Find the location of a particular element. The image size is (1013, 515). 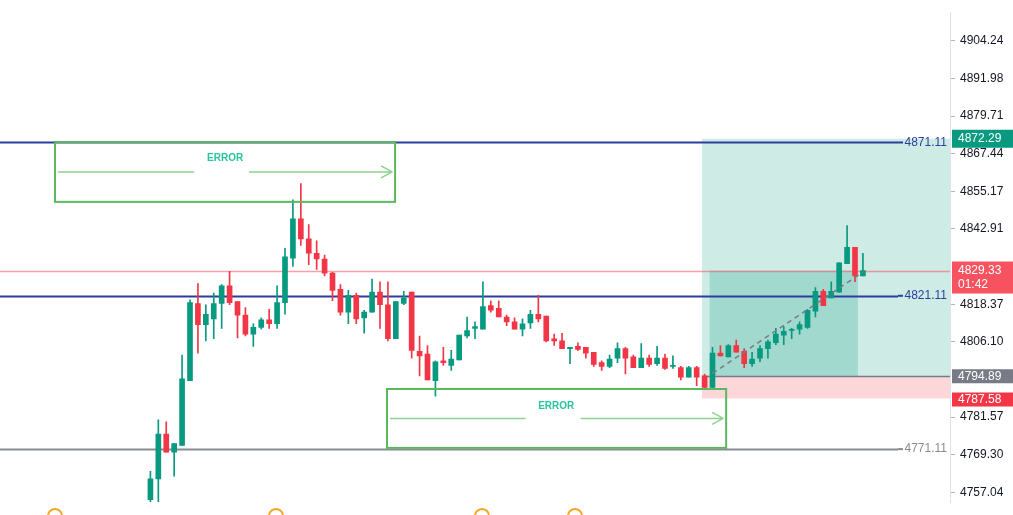

y-tick-label: 4867.44 is located at coordinates (982, 153).